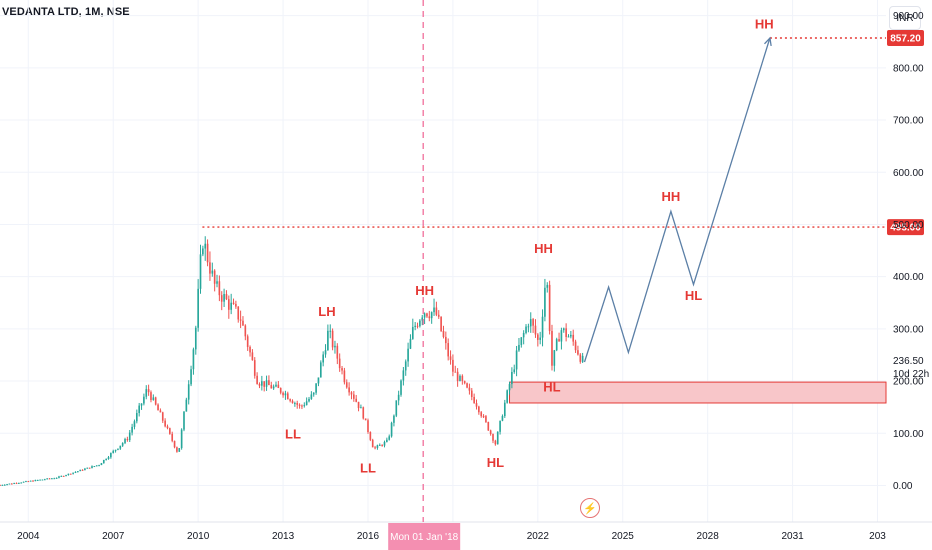 The image size is (932, 550). Describe the element at coordinates (590, 508) in the screenshot. I see `lightning-icon: ⚡` at that location.